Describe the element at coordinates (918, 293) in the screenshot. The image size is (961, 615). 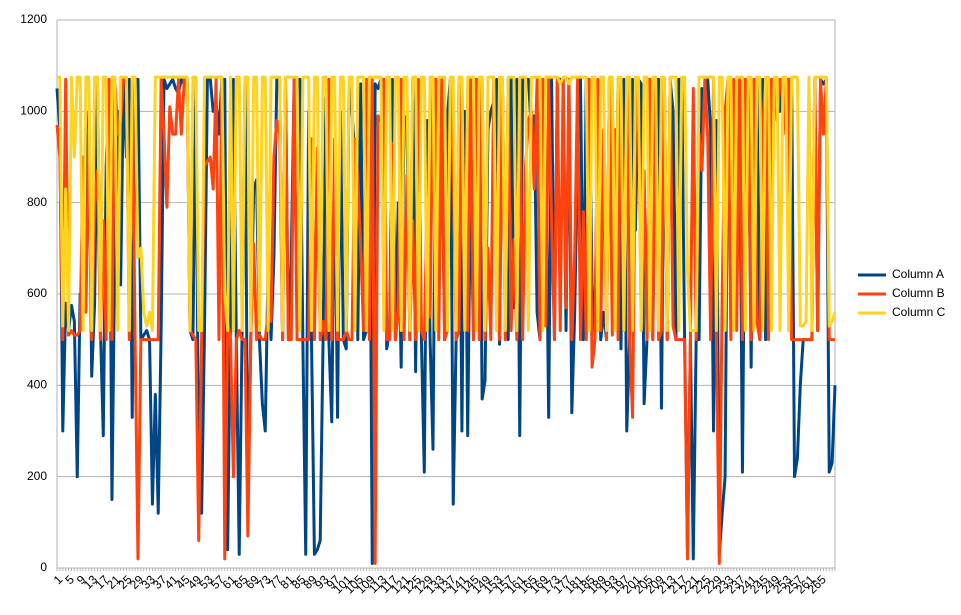
I see `legend-label: Column B` at that location.